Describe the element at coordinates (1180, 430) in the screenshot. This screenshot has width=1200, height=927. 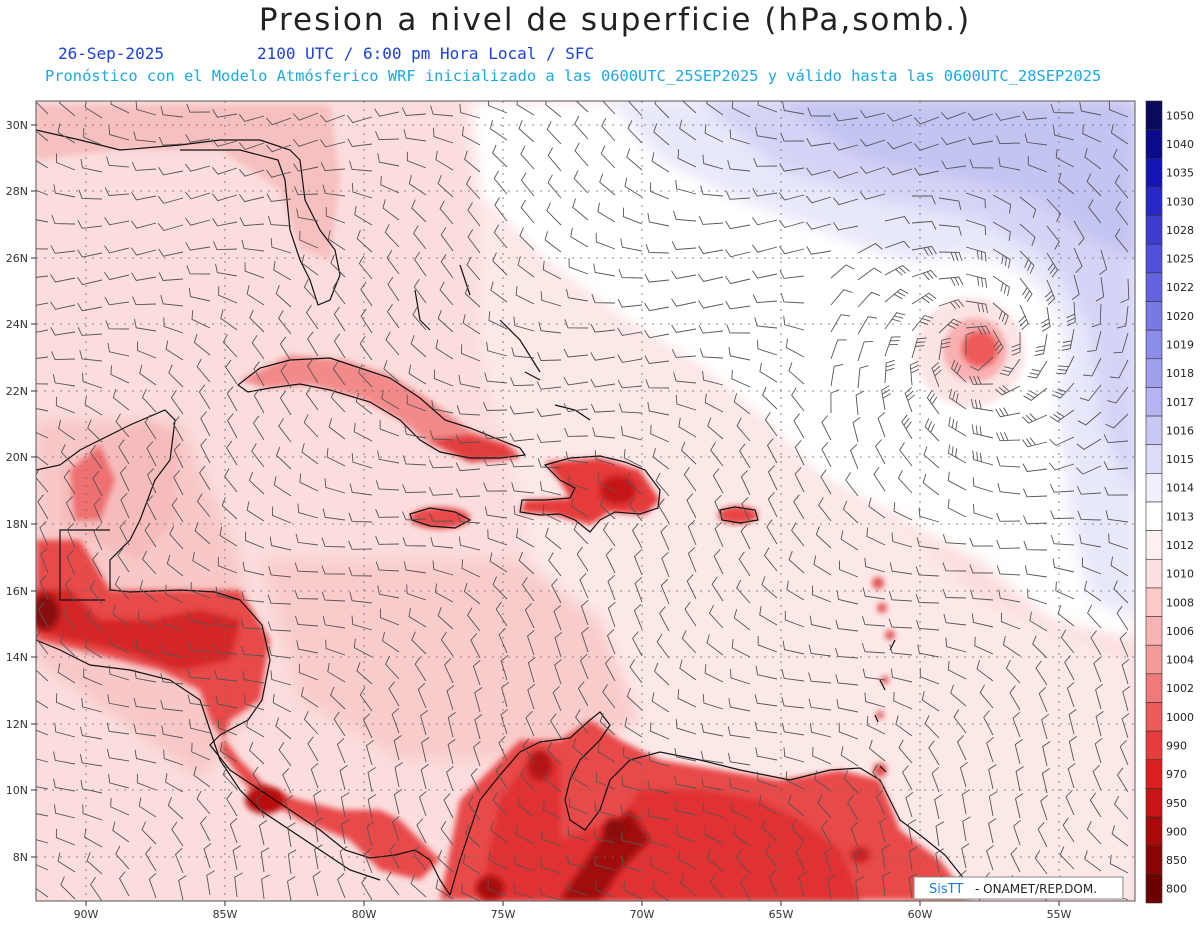
I see `colorbar-label: 1016` at that location.